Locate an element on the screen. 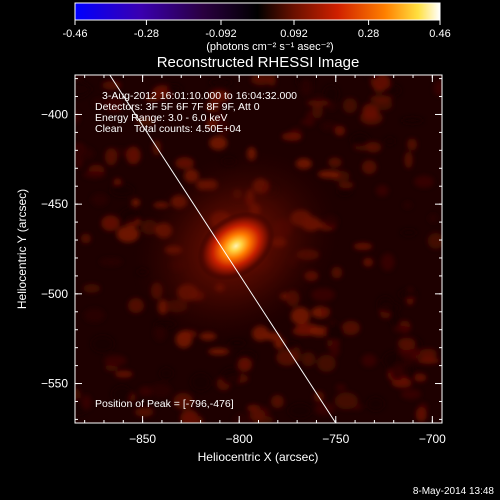  colorbar-tick-label: 0.28 is located at coordinates (368, 34).